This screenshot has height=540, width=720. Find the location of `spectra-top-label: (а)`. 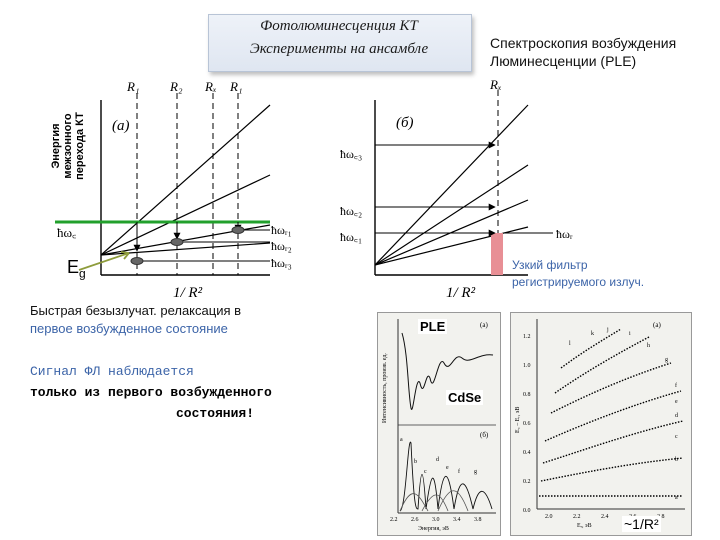

spectra-top-label: (а) is located at coordinates (484, 325).